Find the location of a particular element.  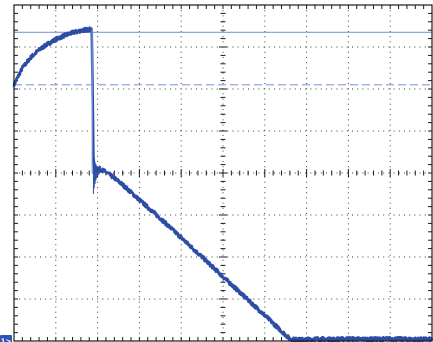

channel-1-marker-box is located at coordinates (6, 338).